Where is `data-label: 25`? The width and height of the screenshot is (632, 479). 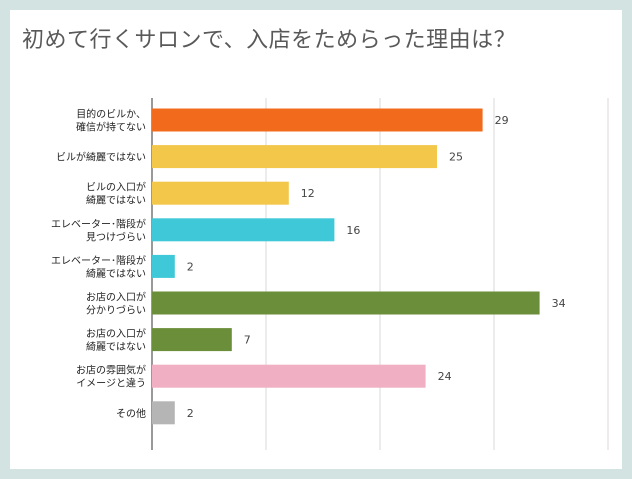 data-label: 25 is located at coordinates (456, 157).